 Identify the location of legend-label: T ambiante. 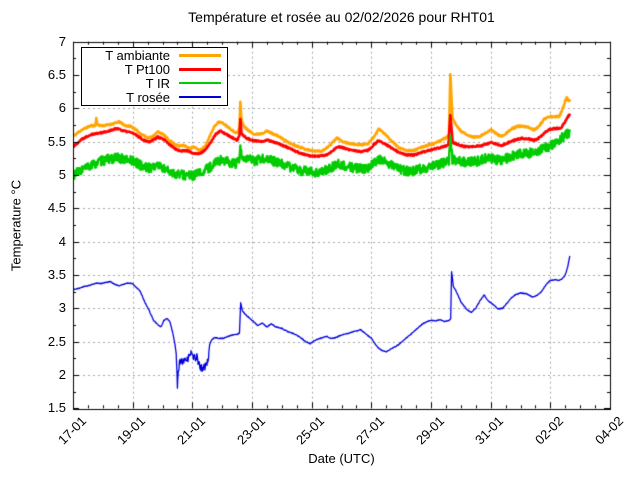
(137, 56).